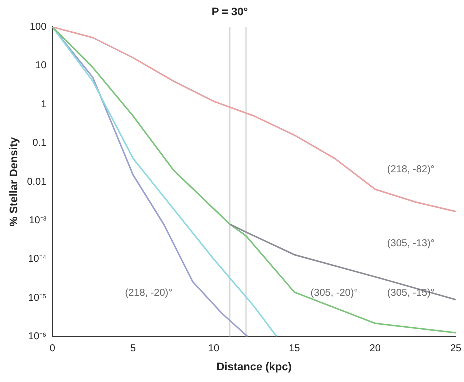  What do you see at coordinates (230, 12) in the screenshot?
I see `chart-title: P = 30°` at bounding box center [230, 12].